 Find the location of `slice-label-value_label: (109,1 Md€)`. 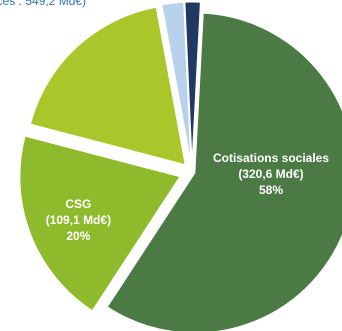

slice-label-value_label: (109,1 Md€) is located at coordinates (78, 220).